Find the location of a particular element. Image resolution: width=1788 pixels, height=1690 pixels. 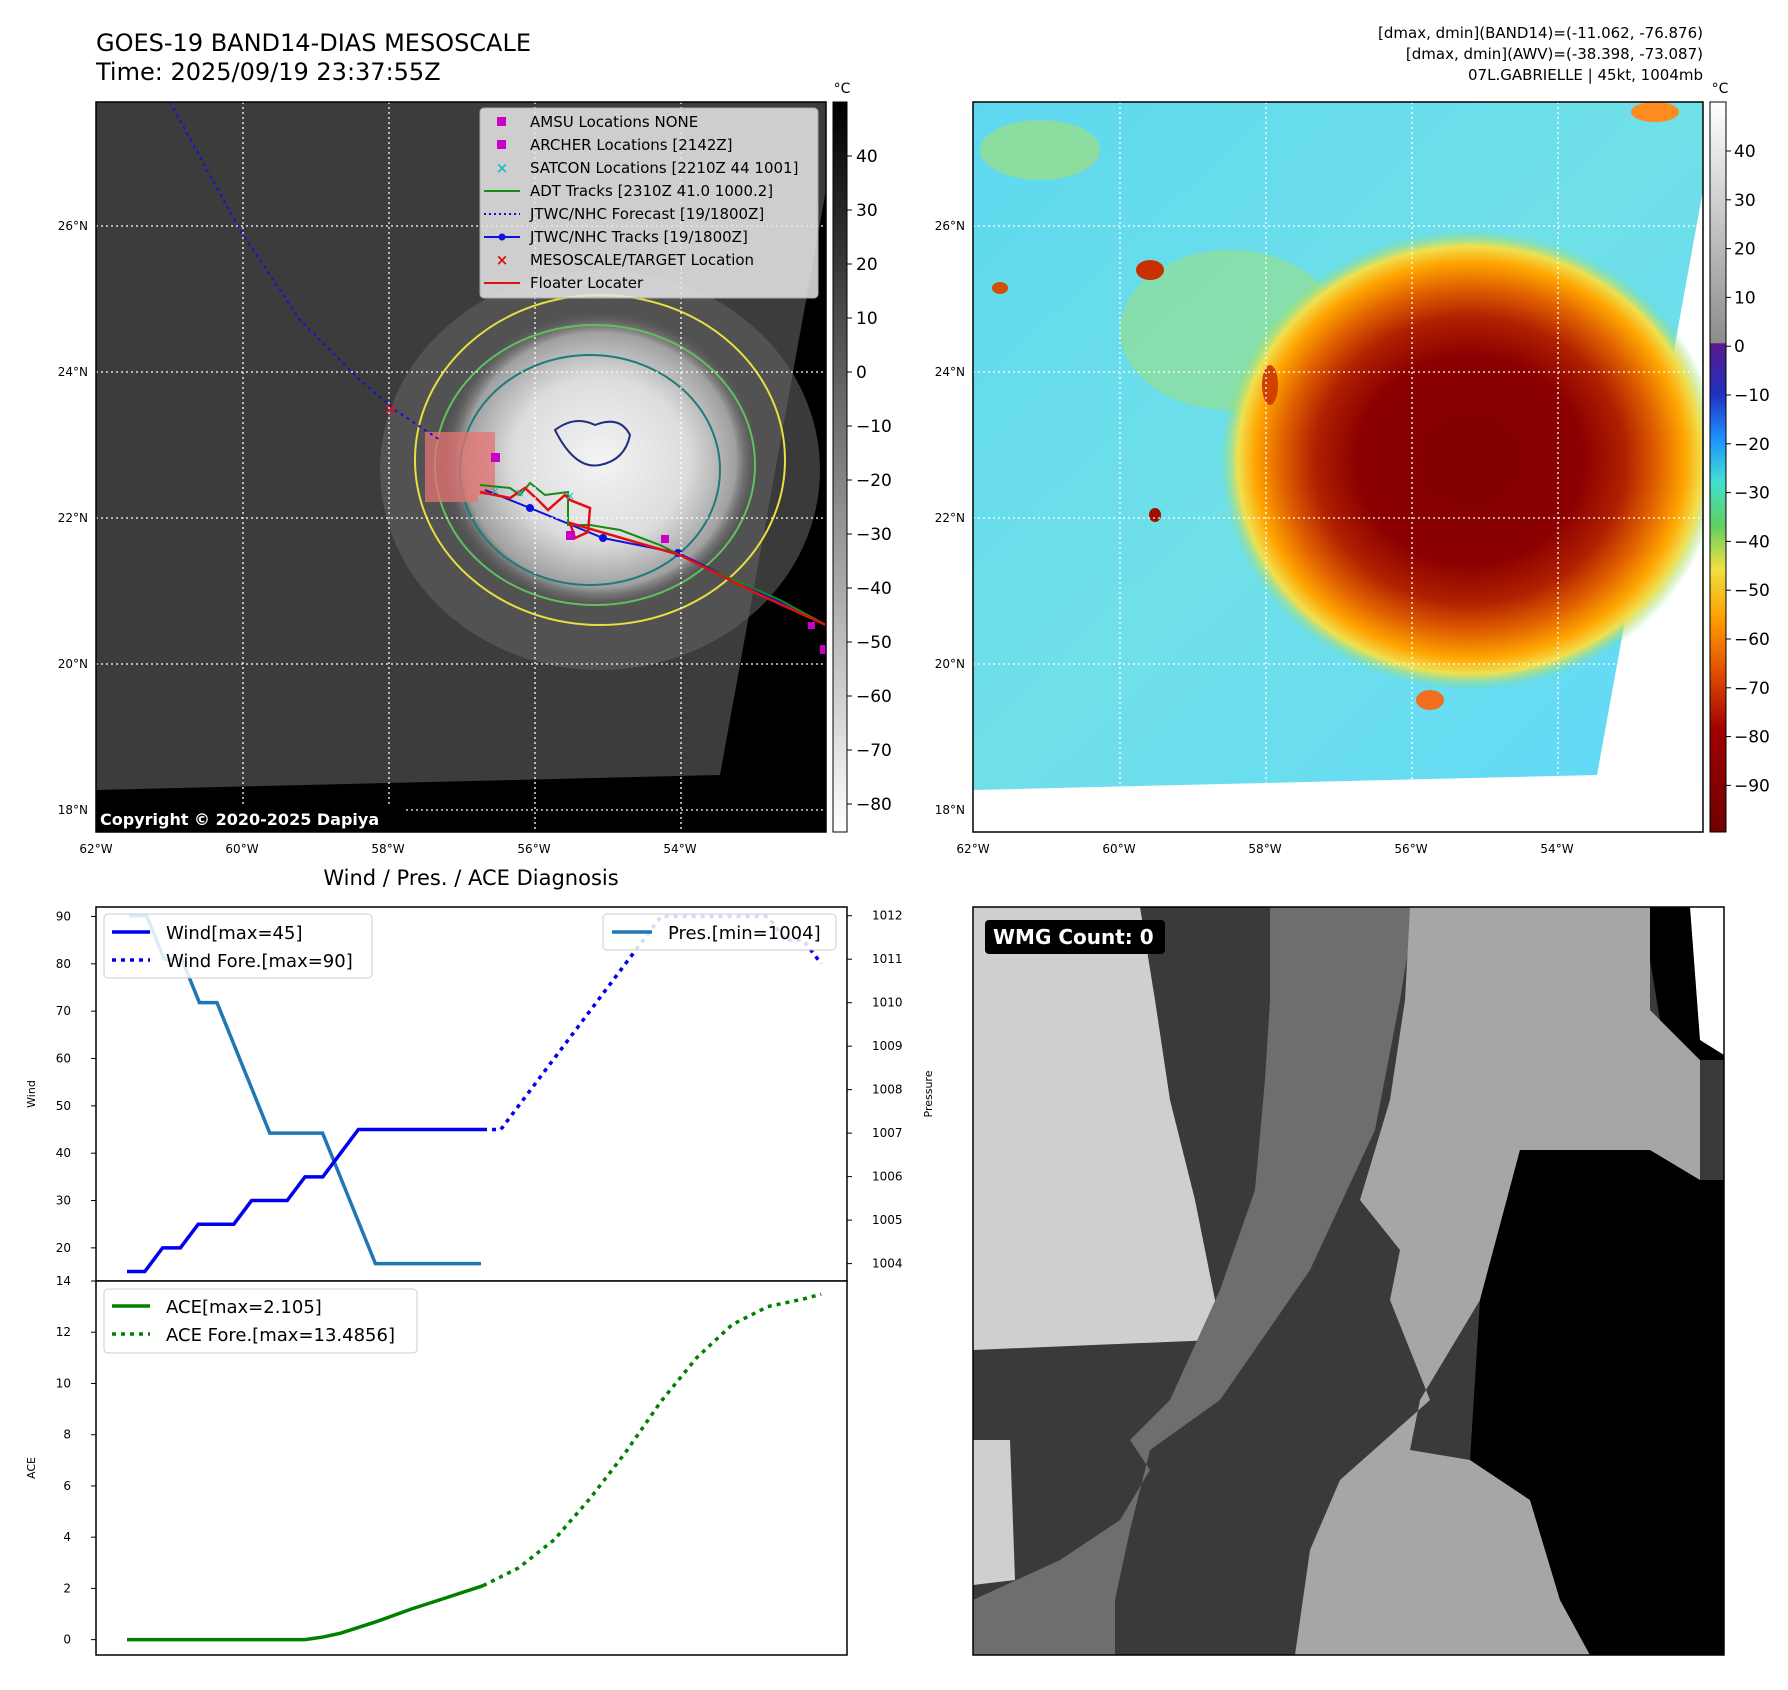

wmg-gray-region is located at coordinates (1497, 1281).